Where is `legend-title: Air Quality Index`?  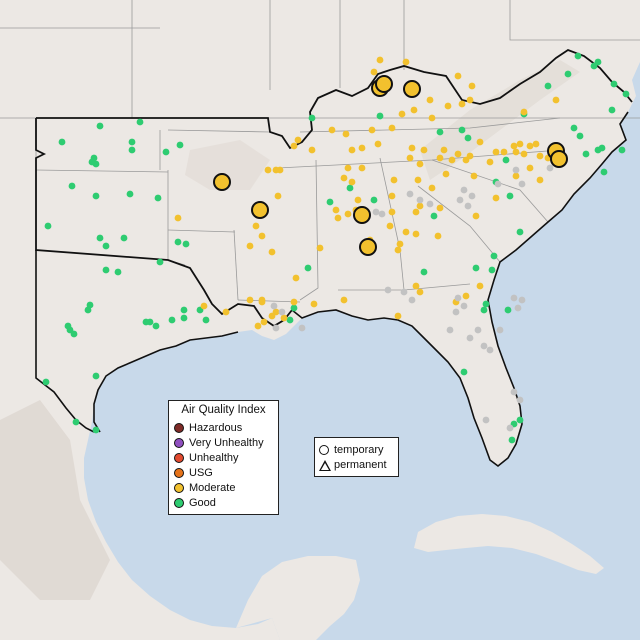
legend-title: Air Quality Index is located at coordinates (223, 410).